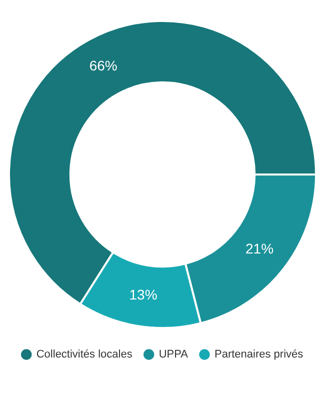 The height and width of the screenshot is (400, 325). I want to click on data-label: 66%, so click(103, 66).